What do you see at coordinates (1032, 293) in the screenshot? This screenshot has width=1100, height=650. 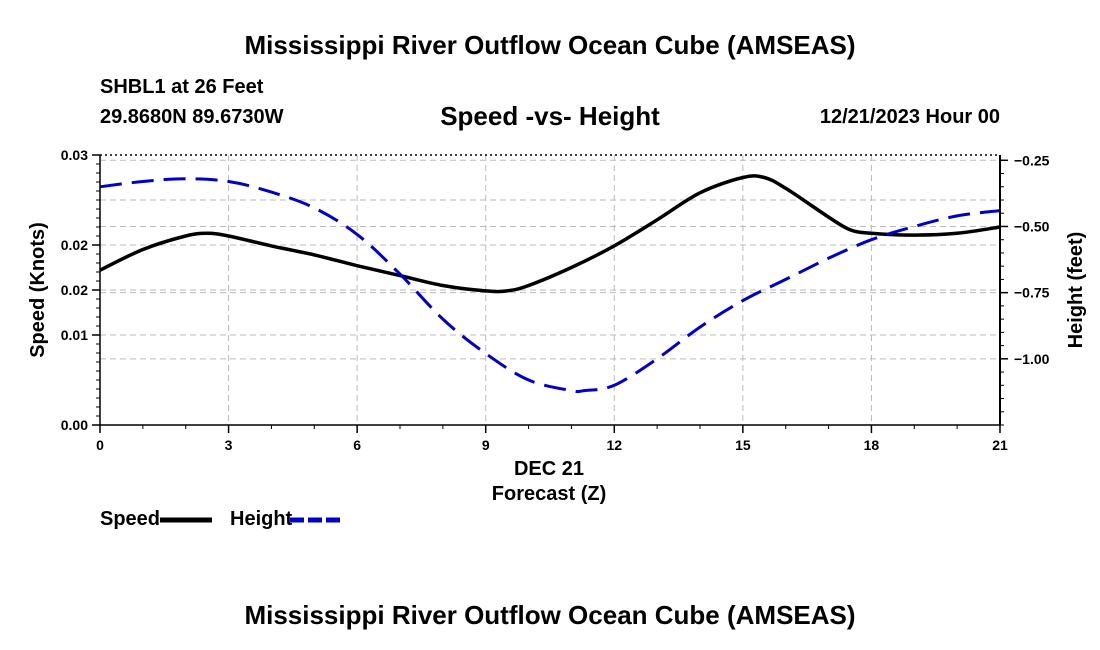 I see `y-right-tick-label: −0.75` at bounding box center [1032, 293].